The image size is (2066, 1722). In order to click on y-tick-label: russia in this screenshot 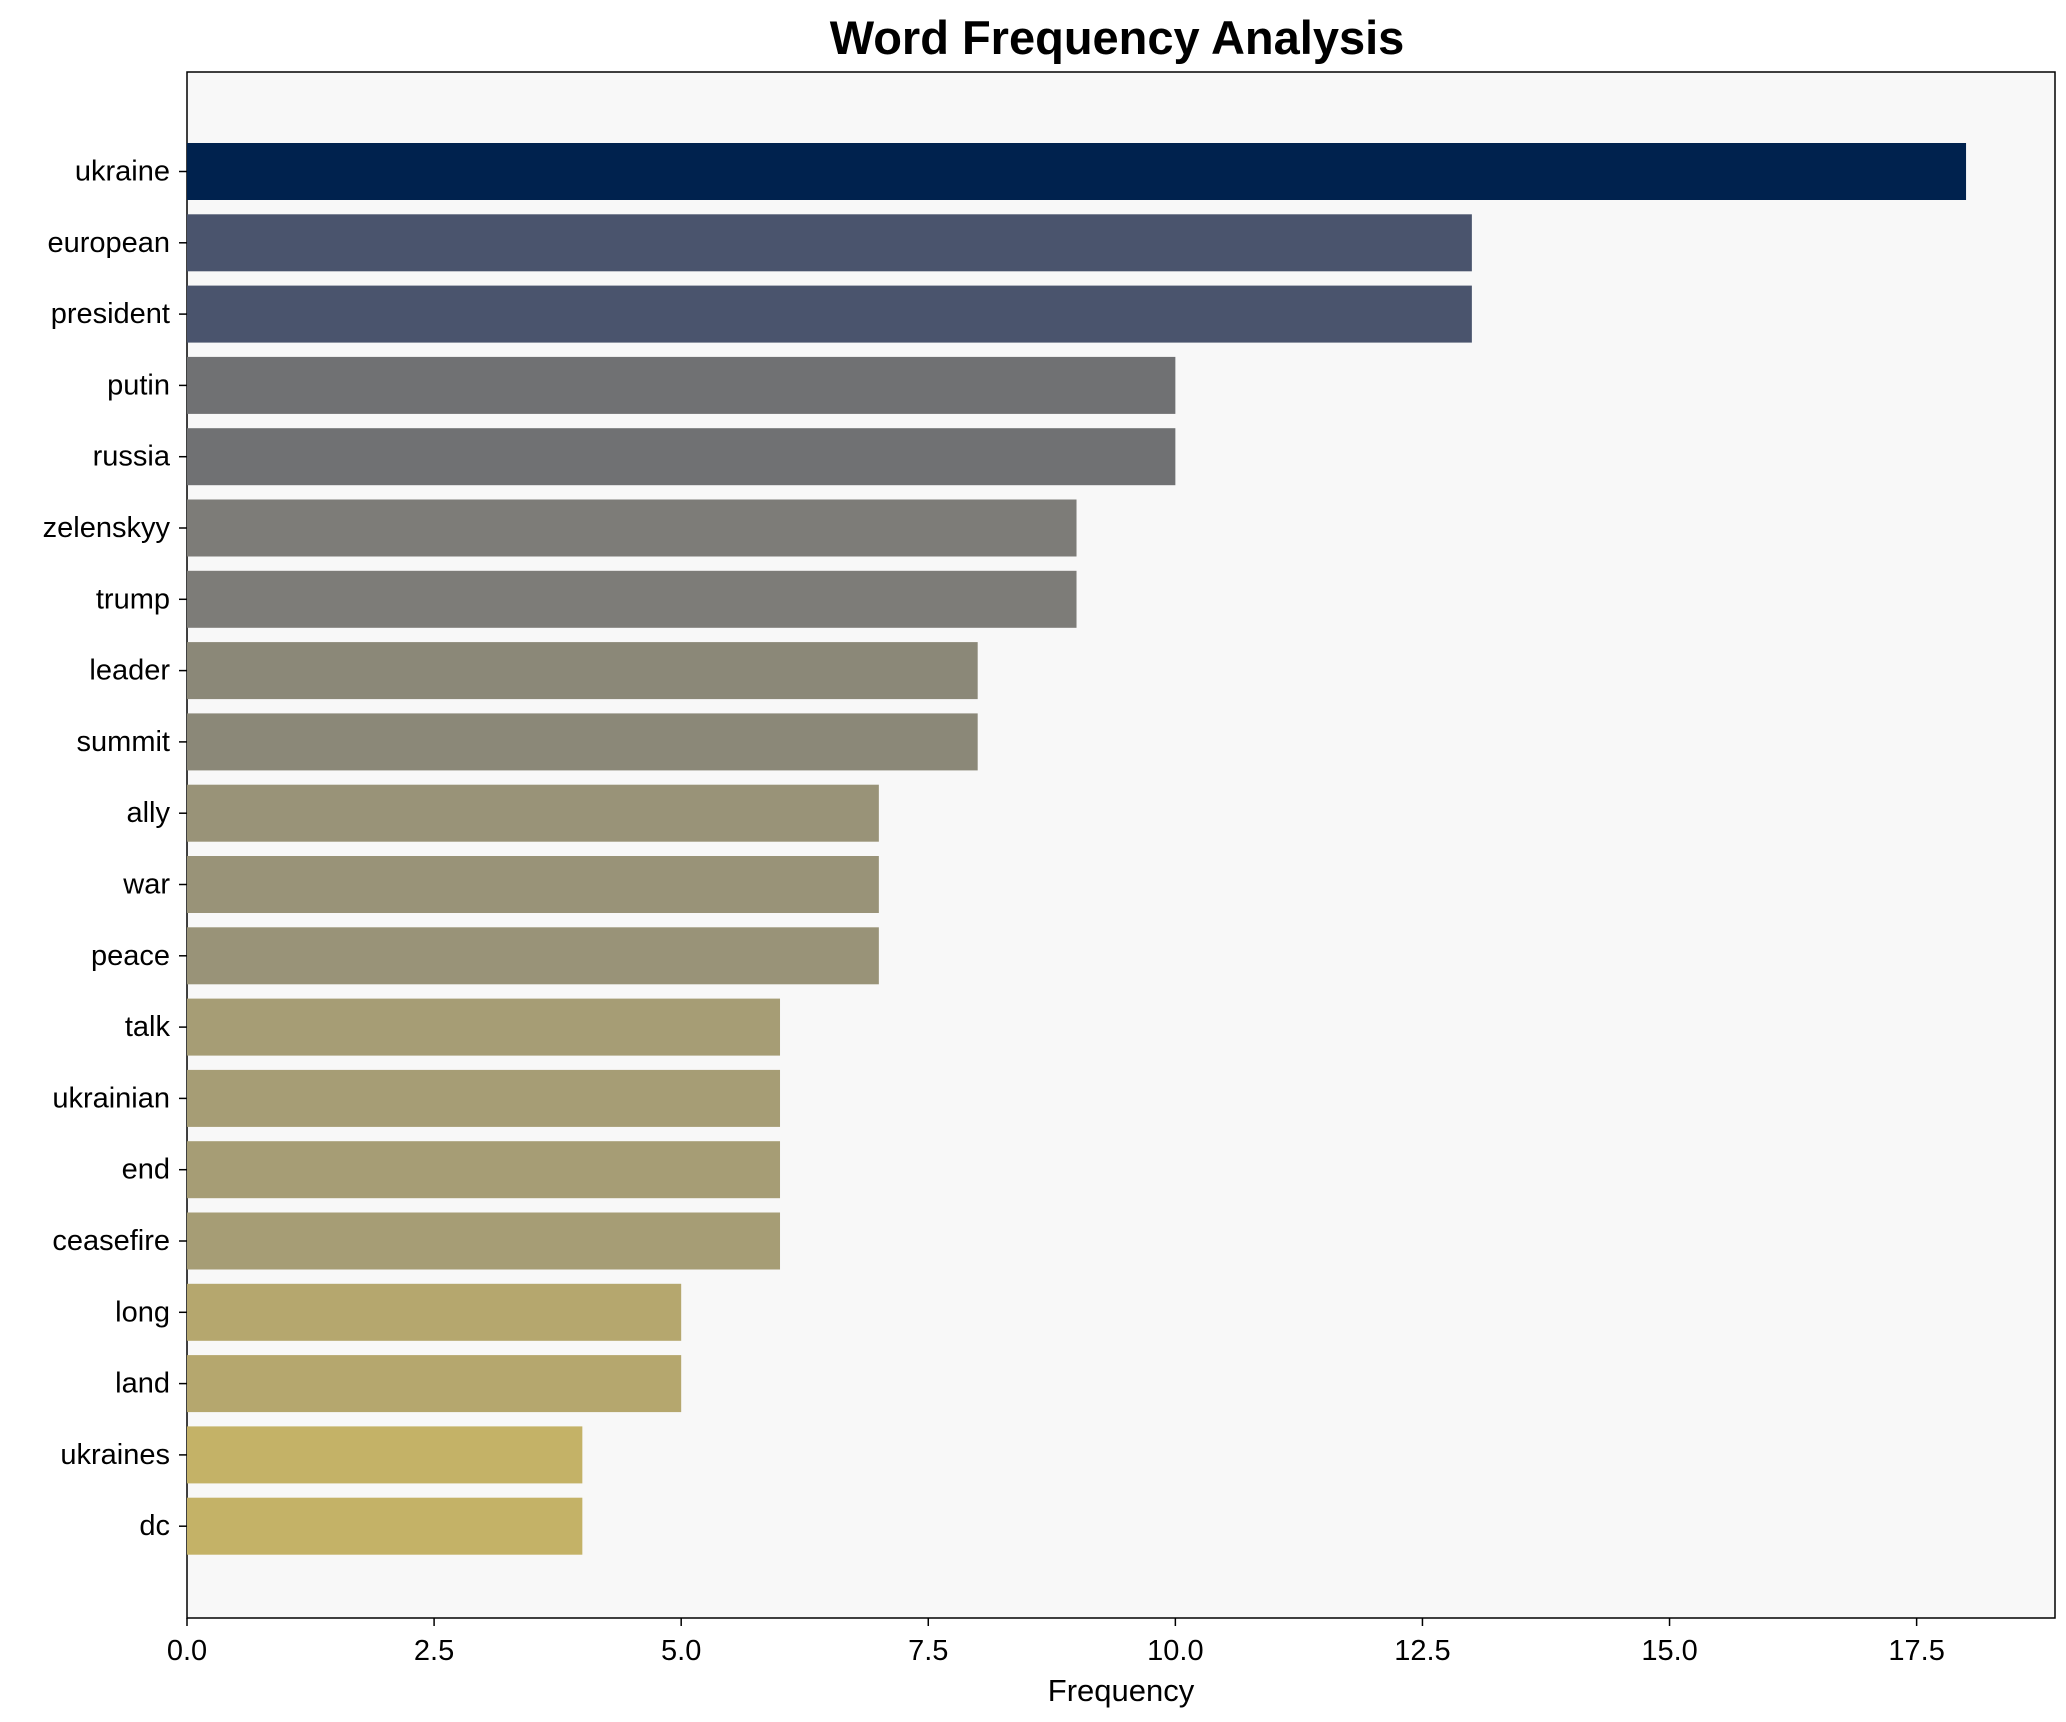, I will do `click(132, 457)`.